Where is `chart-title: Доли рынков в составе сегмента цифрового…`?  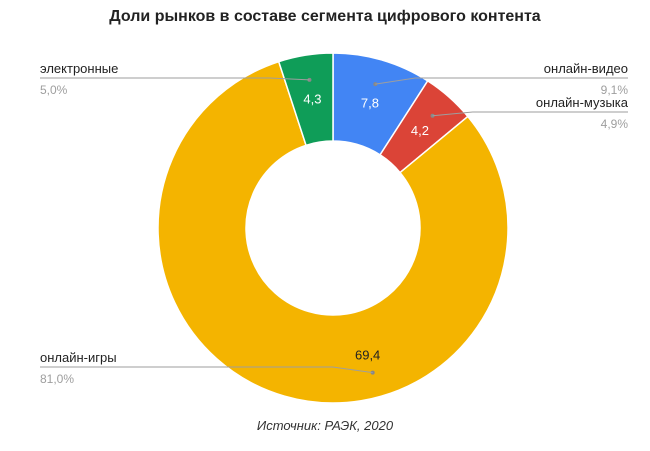
chart-title: Доли рынков в составе сегмента цифрового… is located at coordinates (325, 16).